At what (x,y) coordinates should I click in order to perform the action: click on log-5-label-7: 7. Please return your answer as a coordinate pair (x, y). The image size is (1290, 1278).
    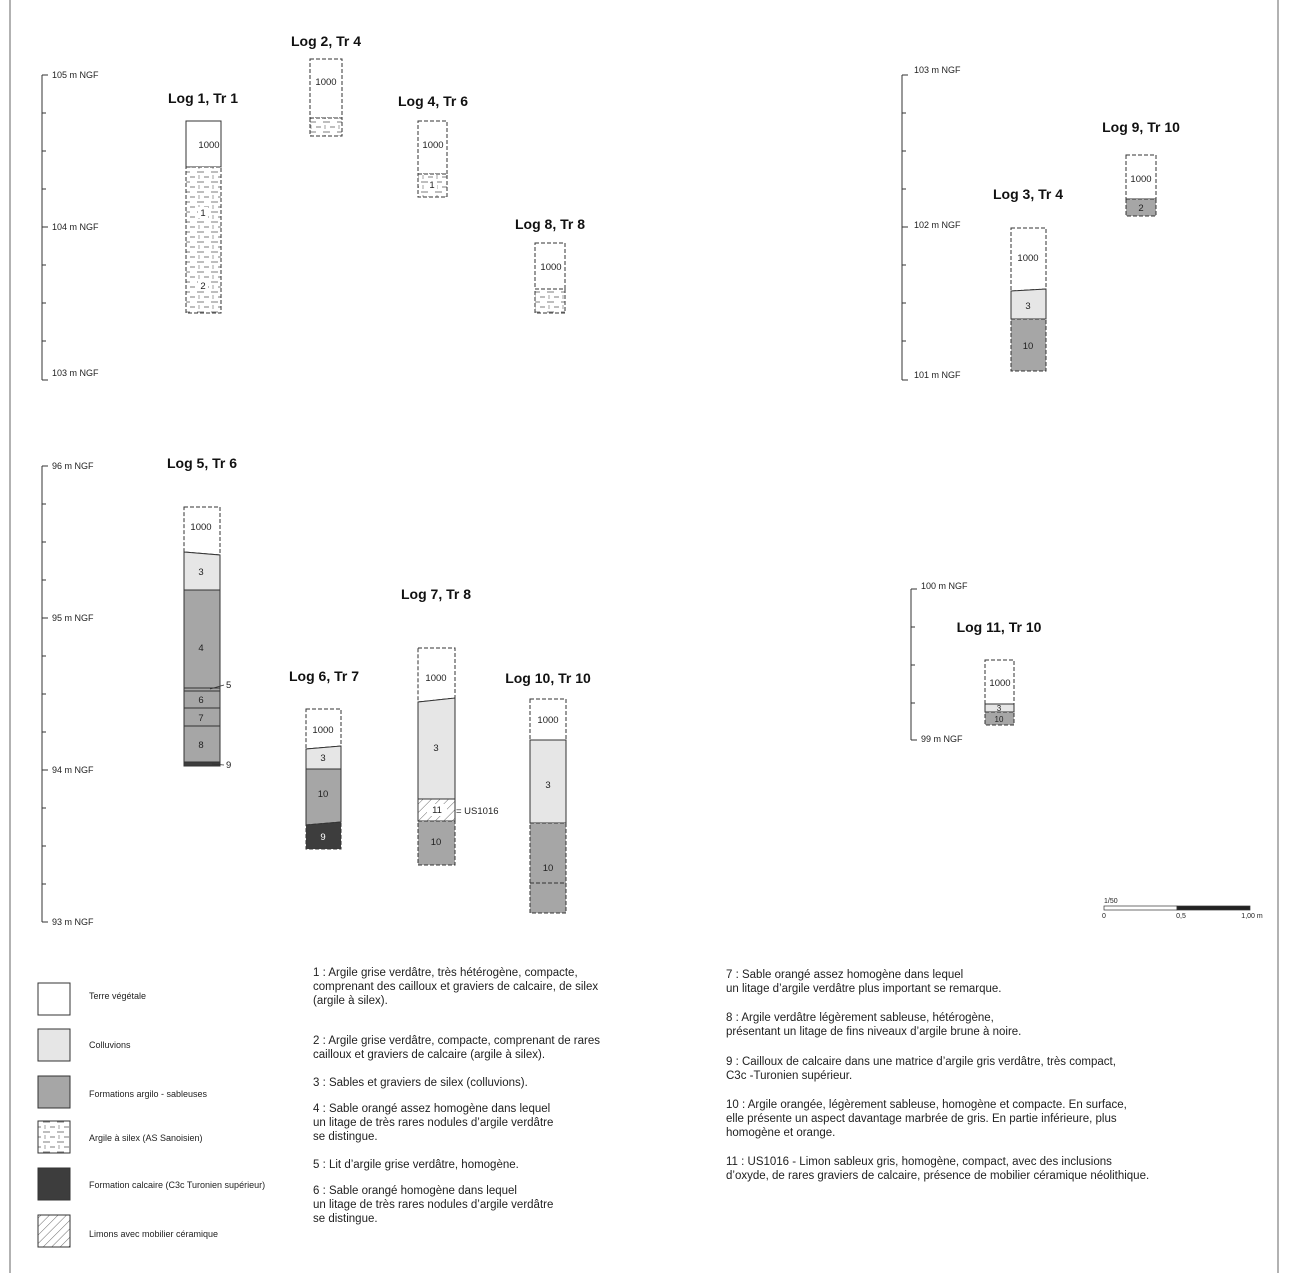
    Looking at the image, I should click on (200, 718).